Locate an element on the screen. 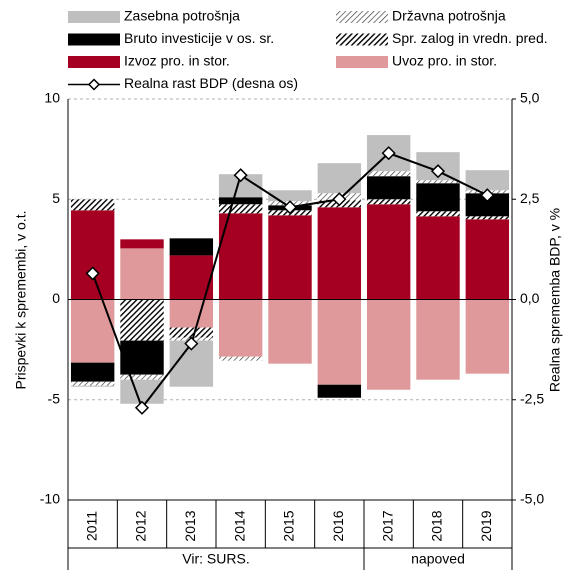  legend-item: Realna rast BDP (desna os) is located at coordinates (183, 83).